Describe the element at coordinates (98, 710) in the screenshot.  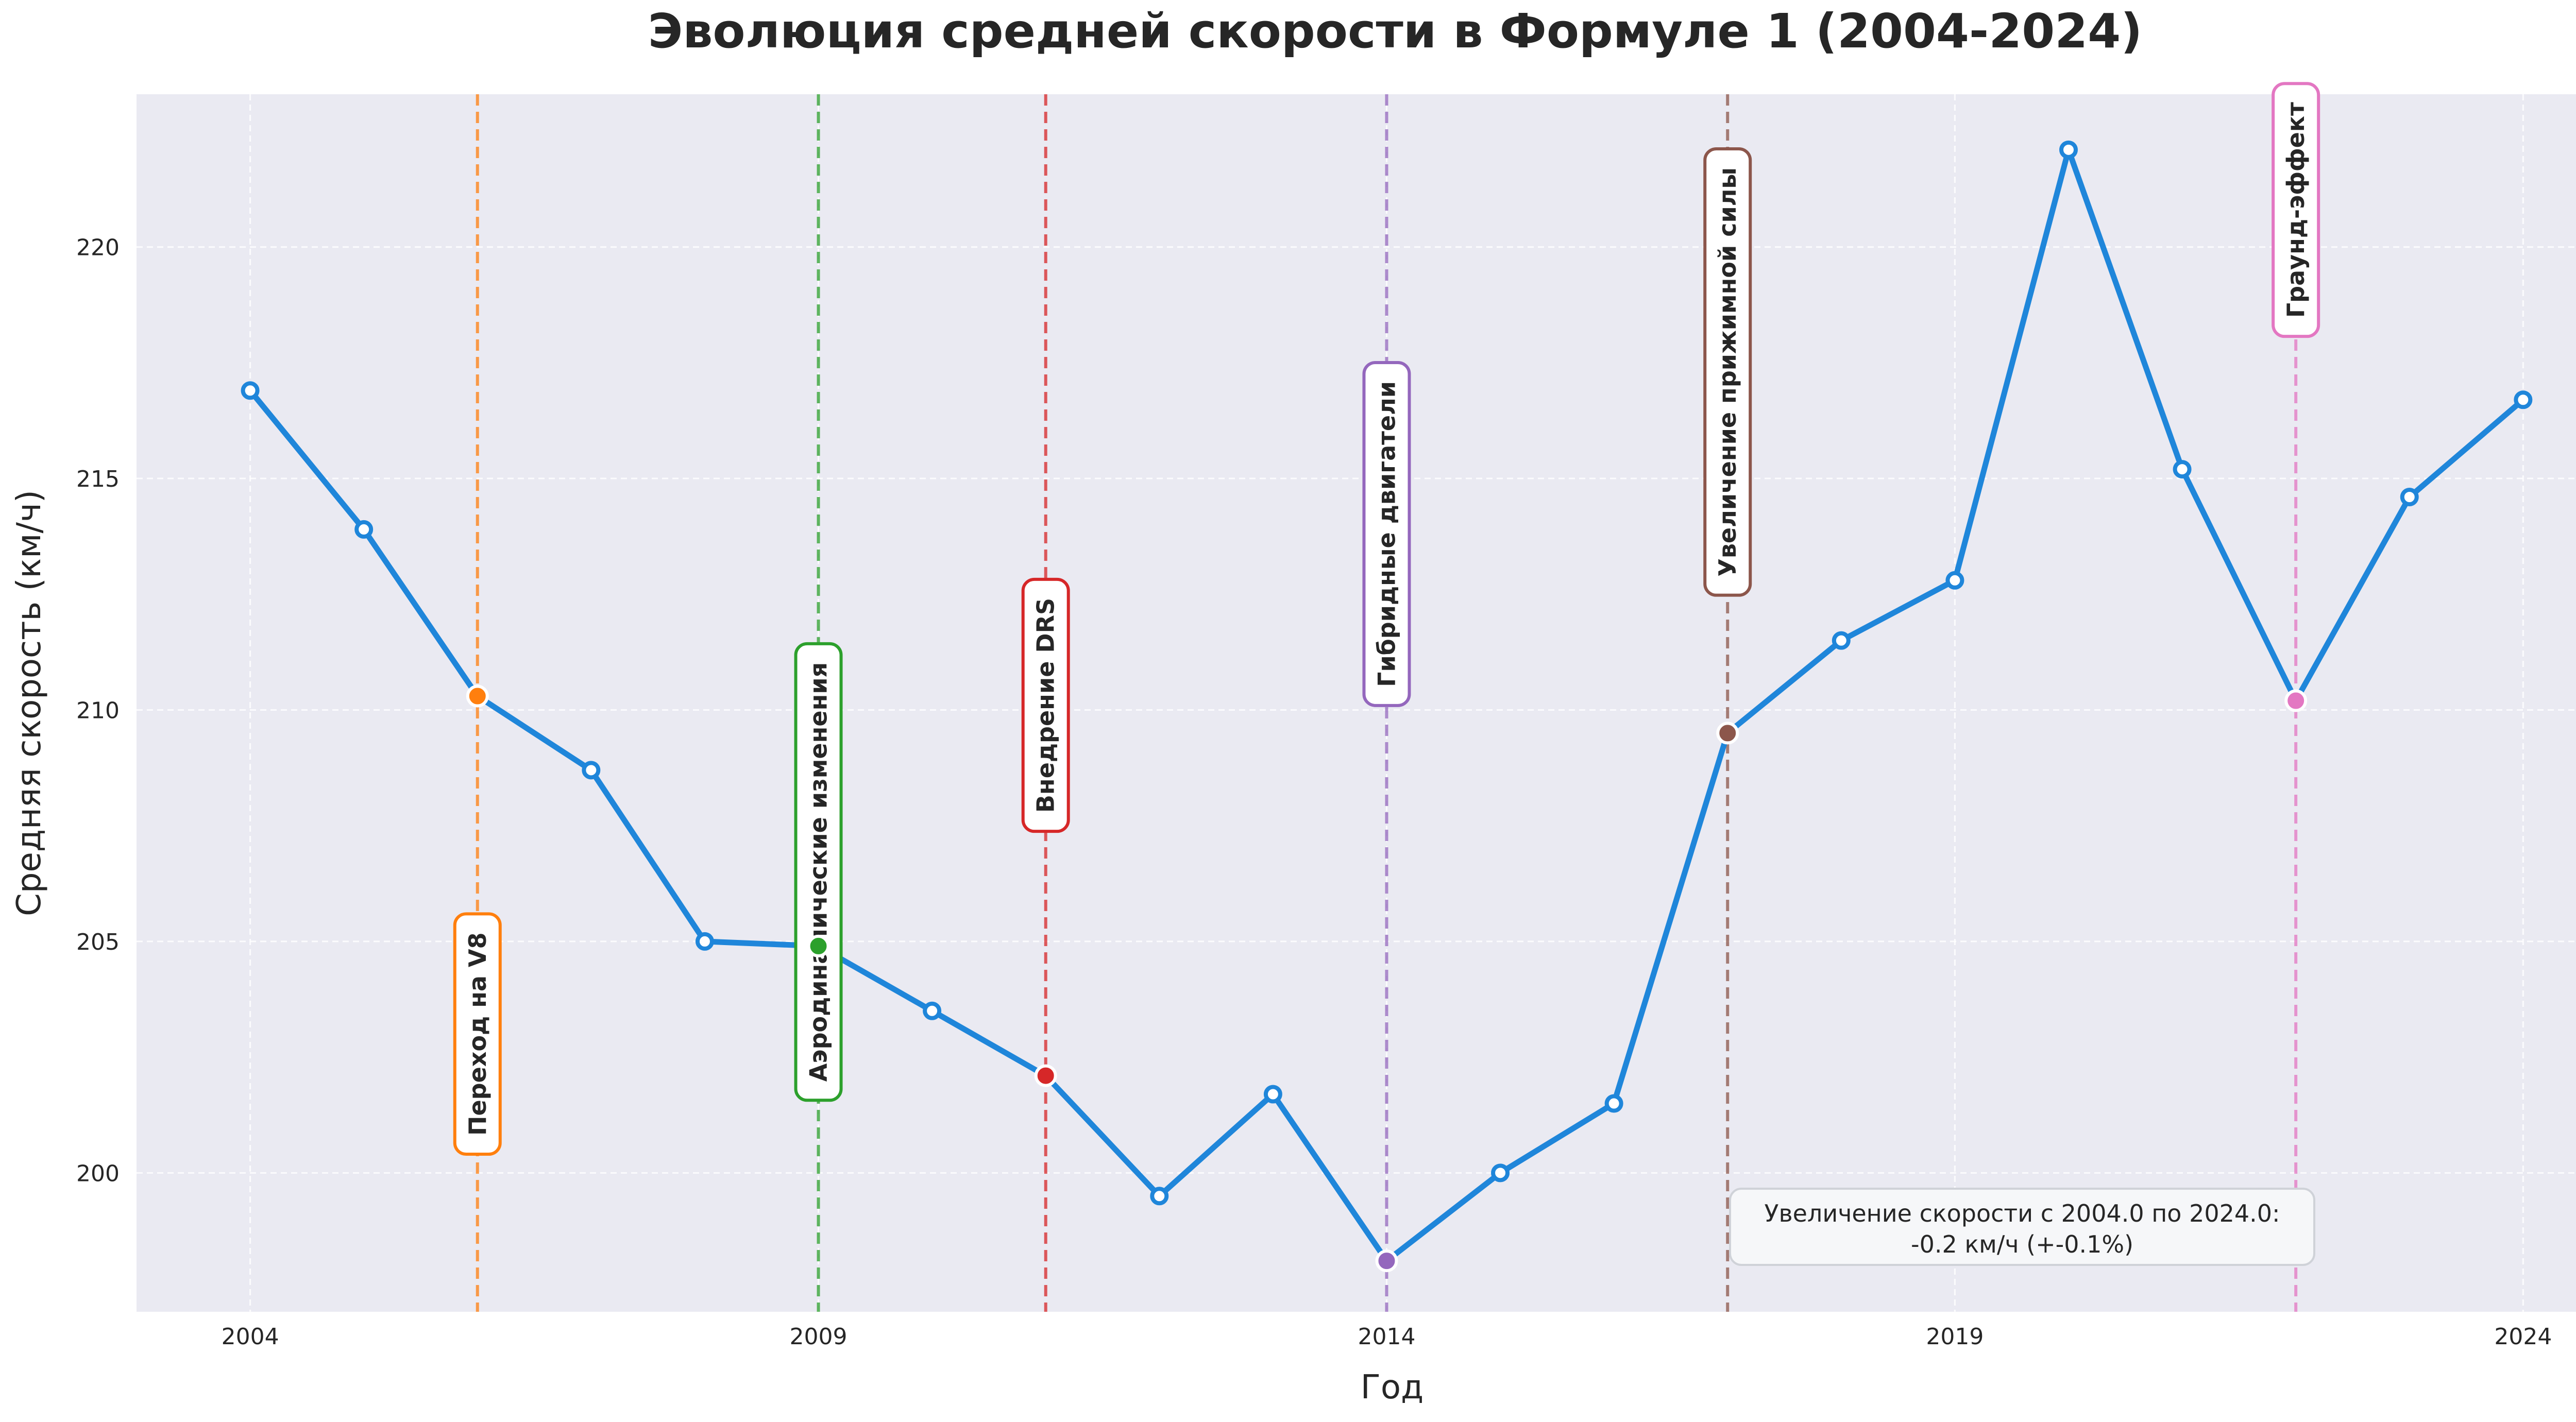
I see `y-tick-label: 210` at that location.